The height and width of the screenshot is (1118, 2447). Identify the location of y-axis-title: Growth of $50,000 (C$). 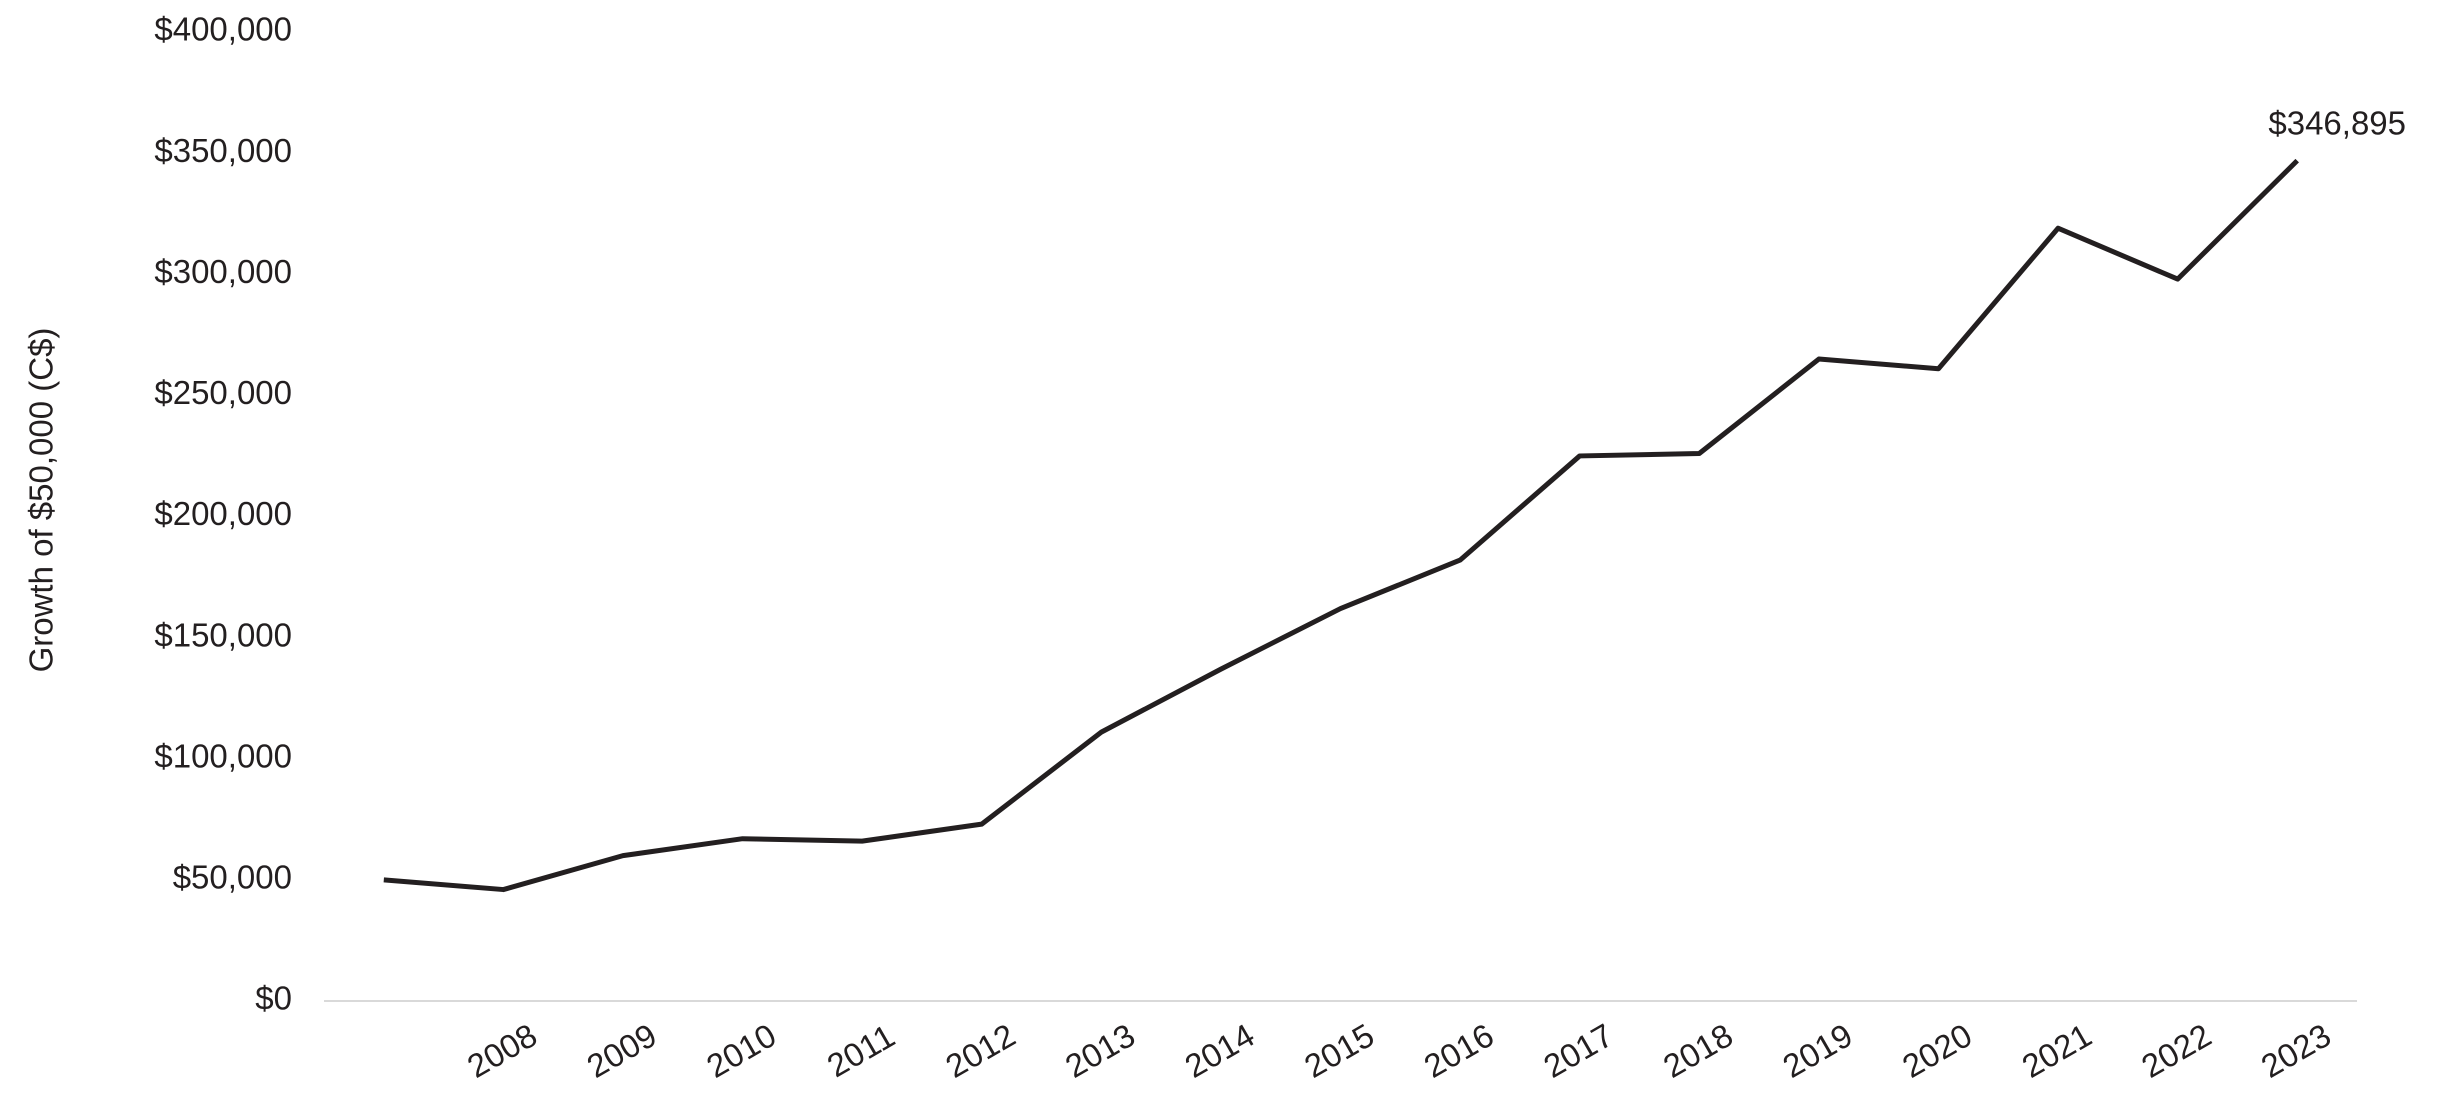
(41, 500).